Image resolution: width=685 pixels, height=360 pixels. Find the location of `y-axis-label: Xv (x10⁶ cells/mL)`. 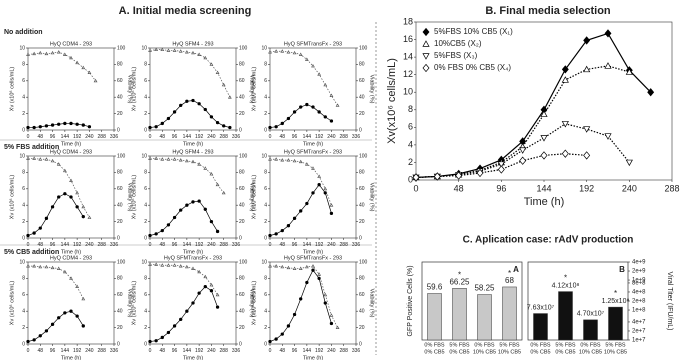

y-axis-label: Xv (x10⁶ cells/mL) is located at coordinates (253, 303).